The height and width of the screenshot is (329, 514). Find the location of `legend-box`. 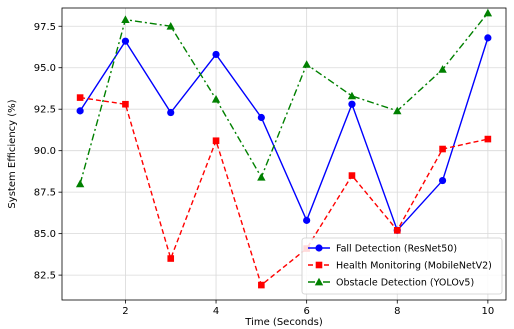

legend-box is located at coordinates (402, 266).